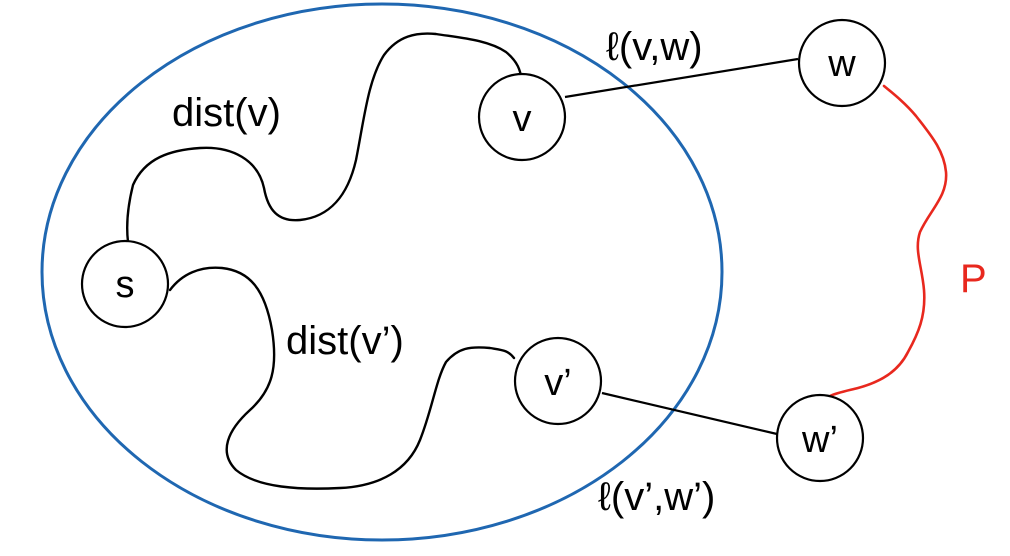 The image size is (1010, 556). Describe the element at coordinates (654, 47) in the screenshot. I see `edge-v-w-label: ℓ(v,w)` at that location.